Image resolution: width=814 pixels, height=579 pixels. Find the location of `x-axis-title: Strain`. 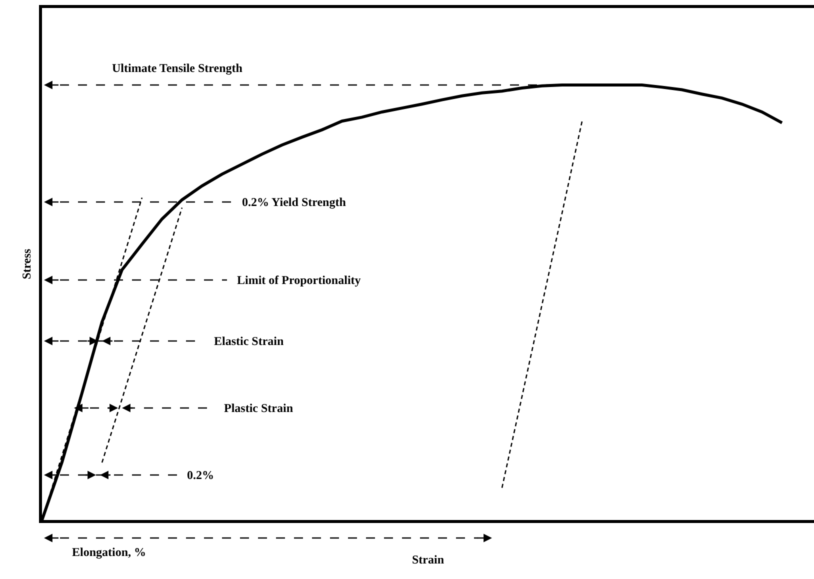

x-axis-title: Strain is located at coordinates (428, 559).